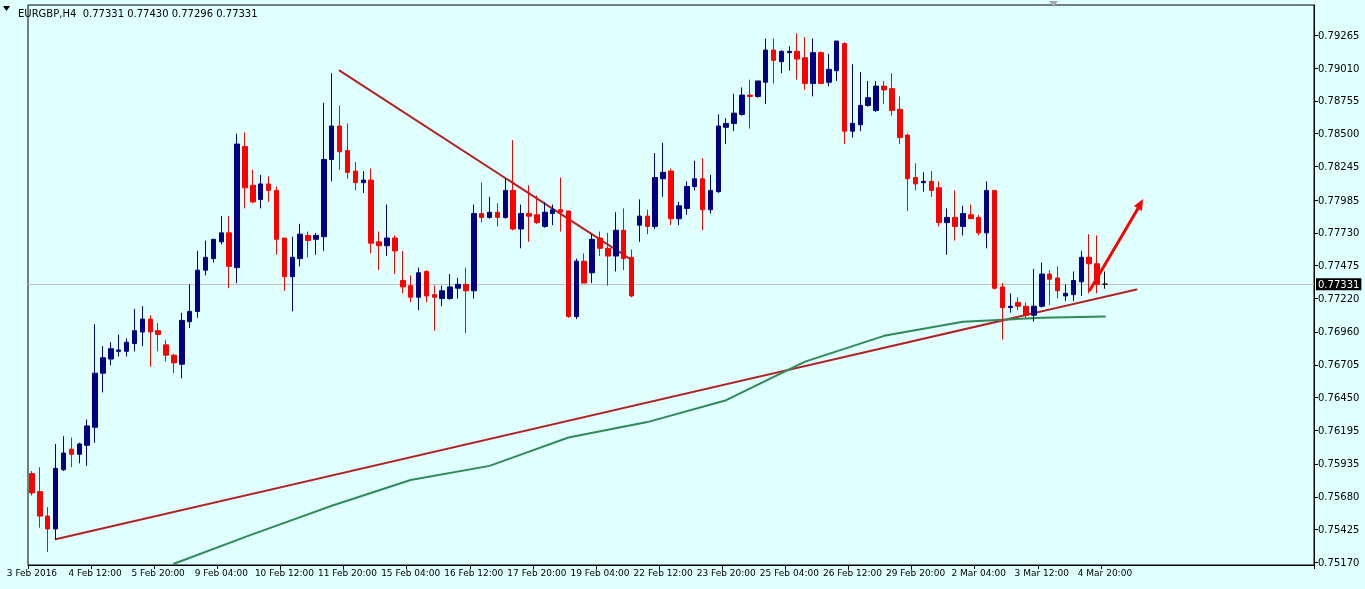  Describe the element at coordinates (1339, 68) in the screenshot. I see `y-tick-label: 0.79010` at that location.